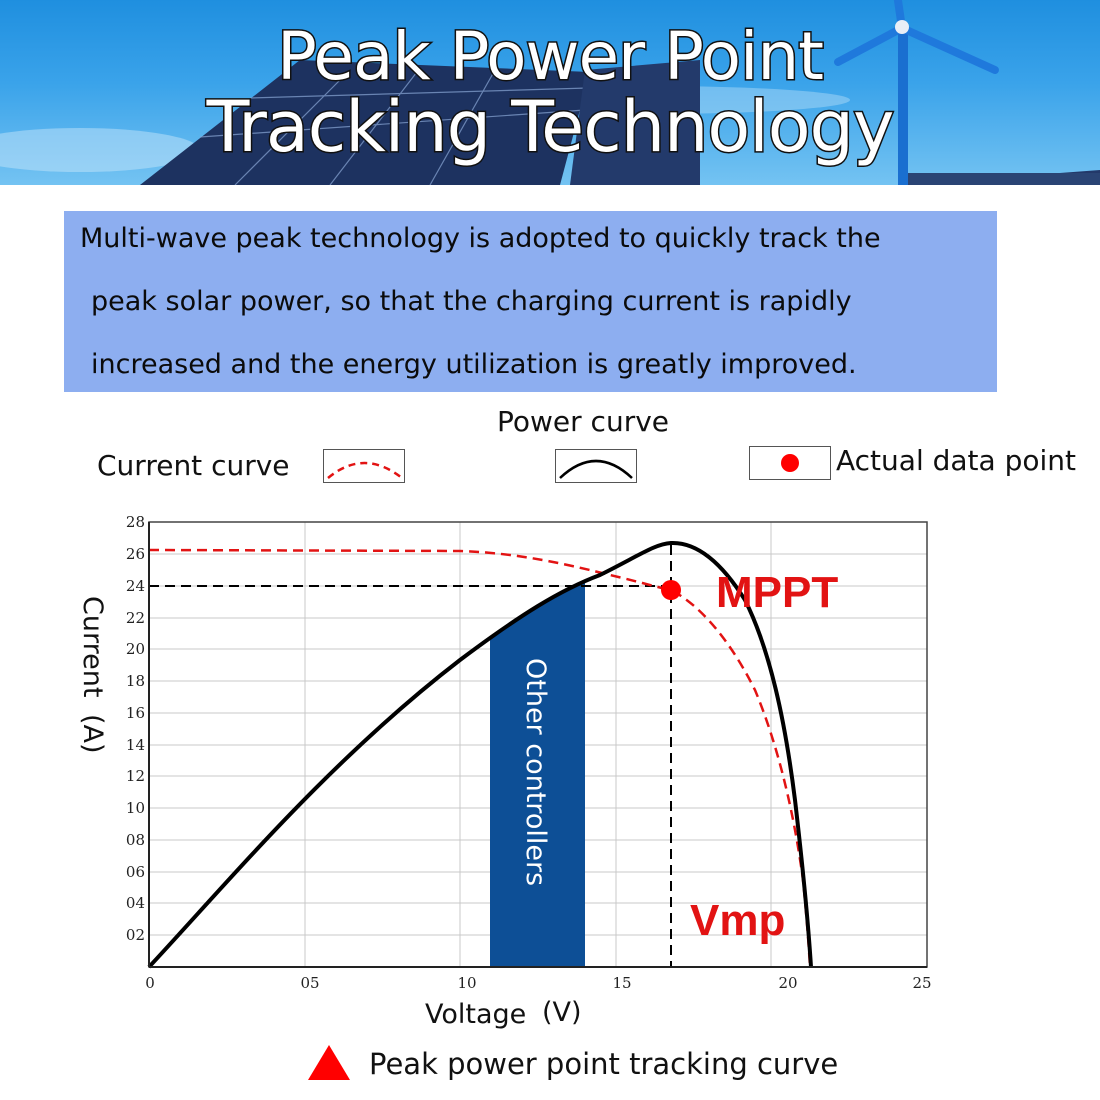 The height and width of the screenshot is (1100, 1100). Describe the element at coordinates (150, 983) in the screenshot. I see `svg-text: 0` at that location.